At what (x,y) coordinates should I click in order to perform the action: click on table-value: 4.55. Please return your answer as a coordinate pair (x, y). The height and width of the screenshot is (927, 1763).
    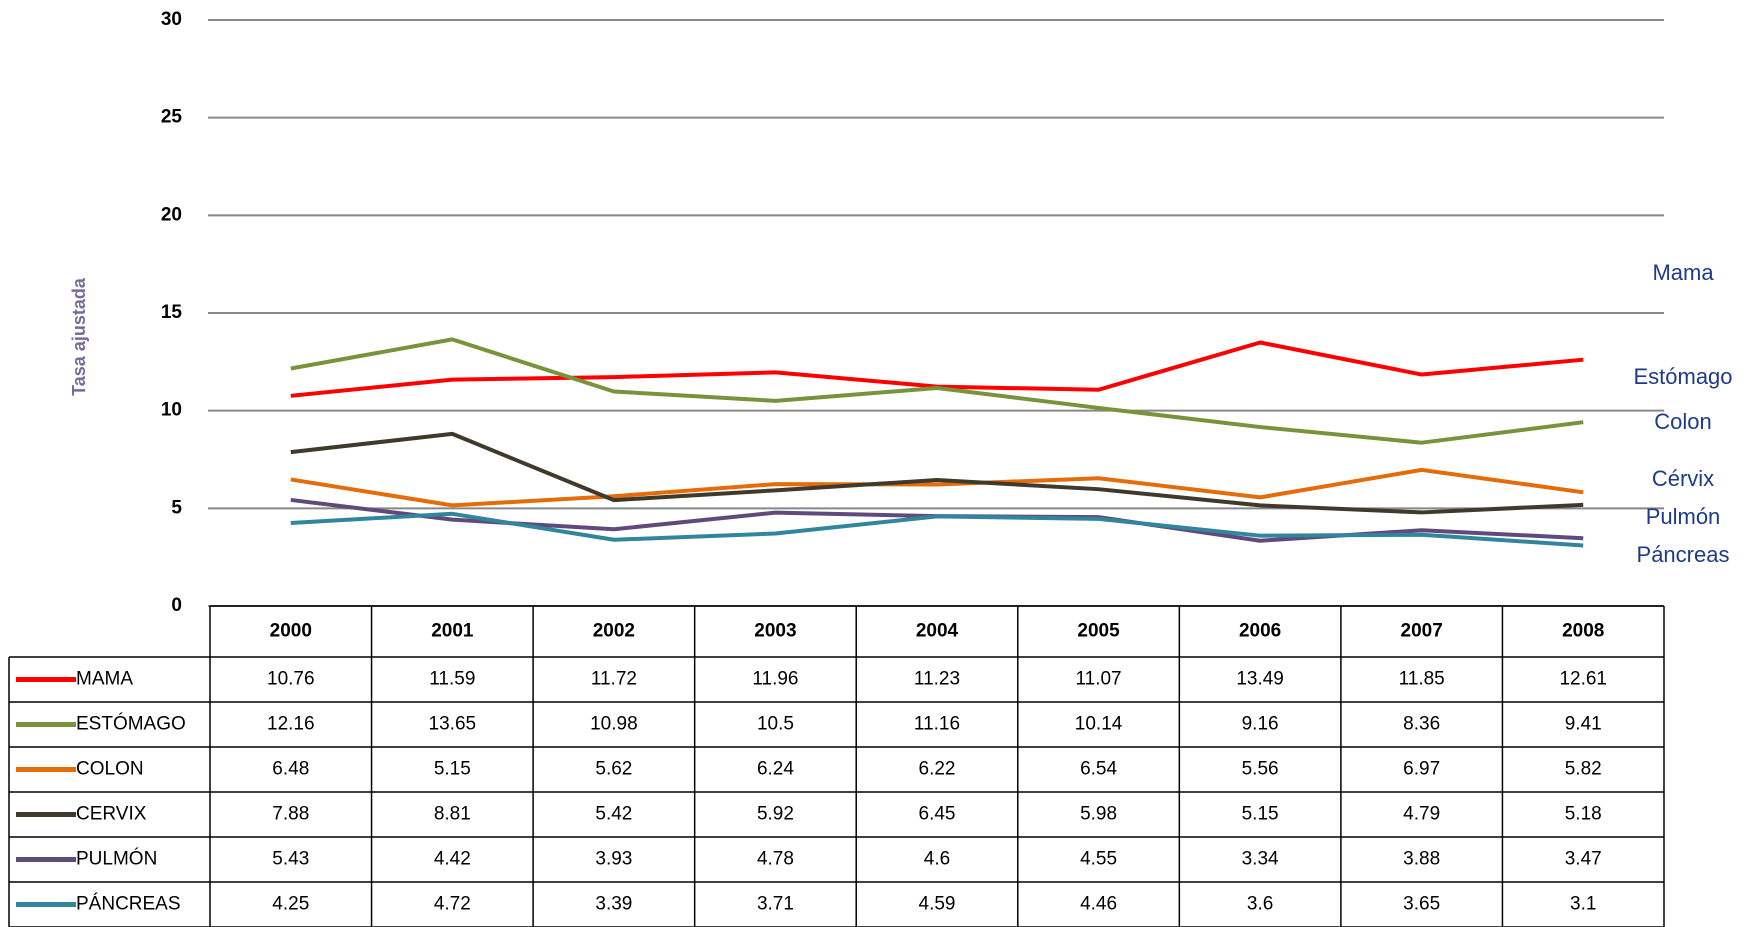
    Looking at the image, I should click on (1098, 859).